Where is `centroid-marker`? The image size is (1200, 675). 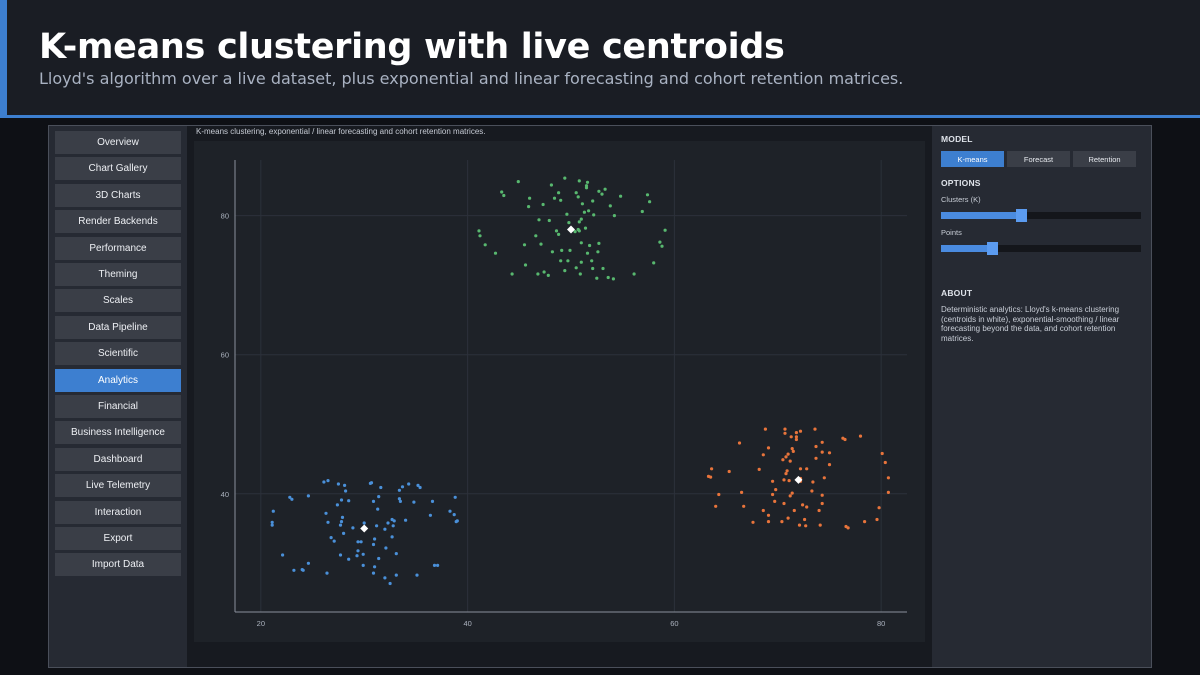 centroid-marker is located at coordinates (571, 229).